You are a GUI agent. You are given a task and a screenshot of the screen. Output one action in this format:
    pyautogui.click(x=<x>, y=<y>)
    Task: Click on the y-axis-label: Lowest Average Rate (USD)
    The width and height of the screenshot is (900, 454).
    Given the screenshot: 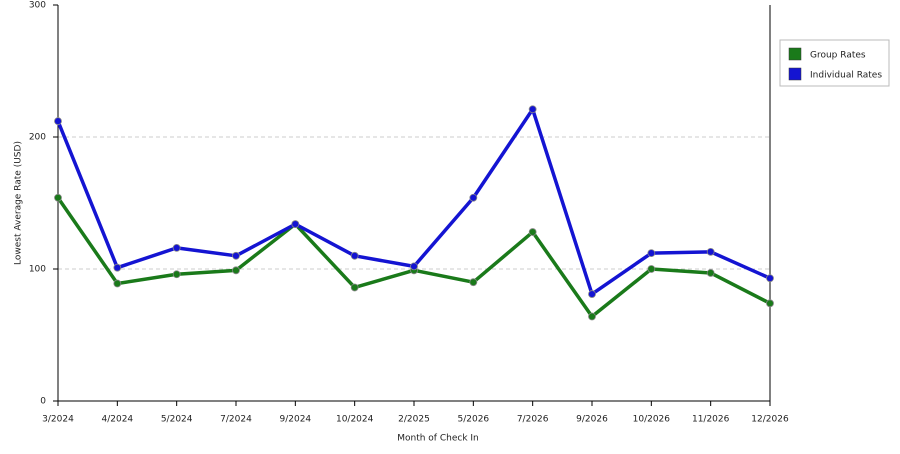 What is the action you would take?
    pyautogui.click(x=19, y=203)
    